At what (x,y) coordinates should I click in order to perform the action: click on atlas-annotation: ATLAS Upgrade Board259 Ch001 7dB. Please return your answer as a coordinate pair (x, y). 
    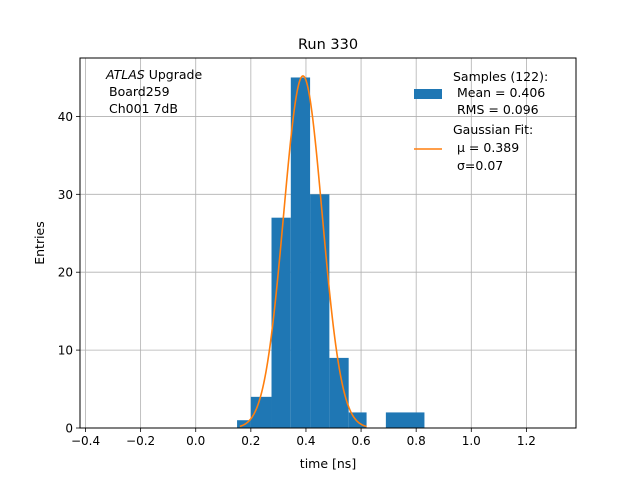
    Looking at the image, I should click on (153, 91).